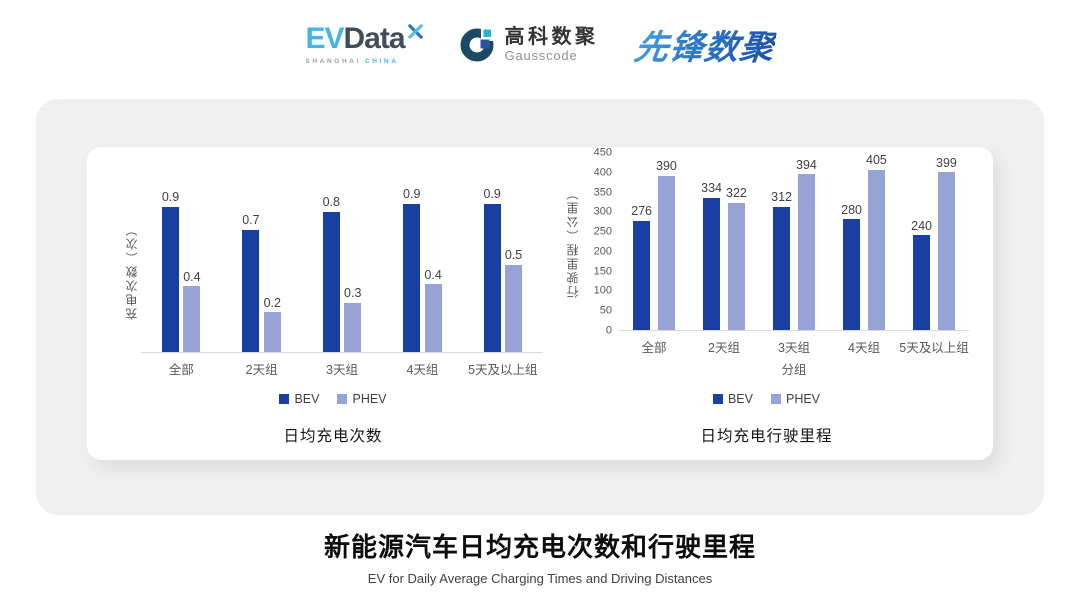  Describe the element at coordinates (766, 436) in the screenshot. I see `chart-title: 日均充电行驶里程` at that location.